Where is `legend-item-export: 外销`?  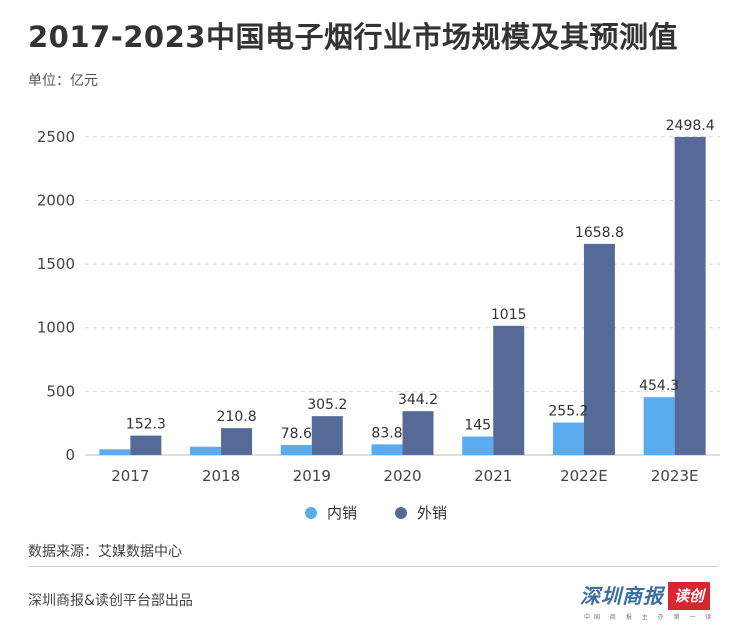
legend-item-export: 外销 is located at coordinates (421, 512).